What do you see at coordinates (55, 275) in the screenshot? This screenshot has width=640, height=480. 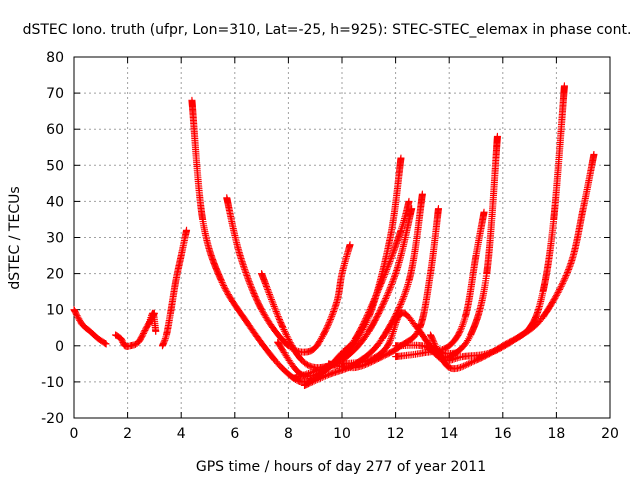 I see `y-tick-label: 20` at bounding box center [55, 275].